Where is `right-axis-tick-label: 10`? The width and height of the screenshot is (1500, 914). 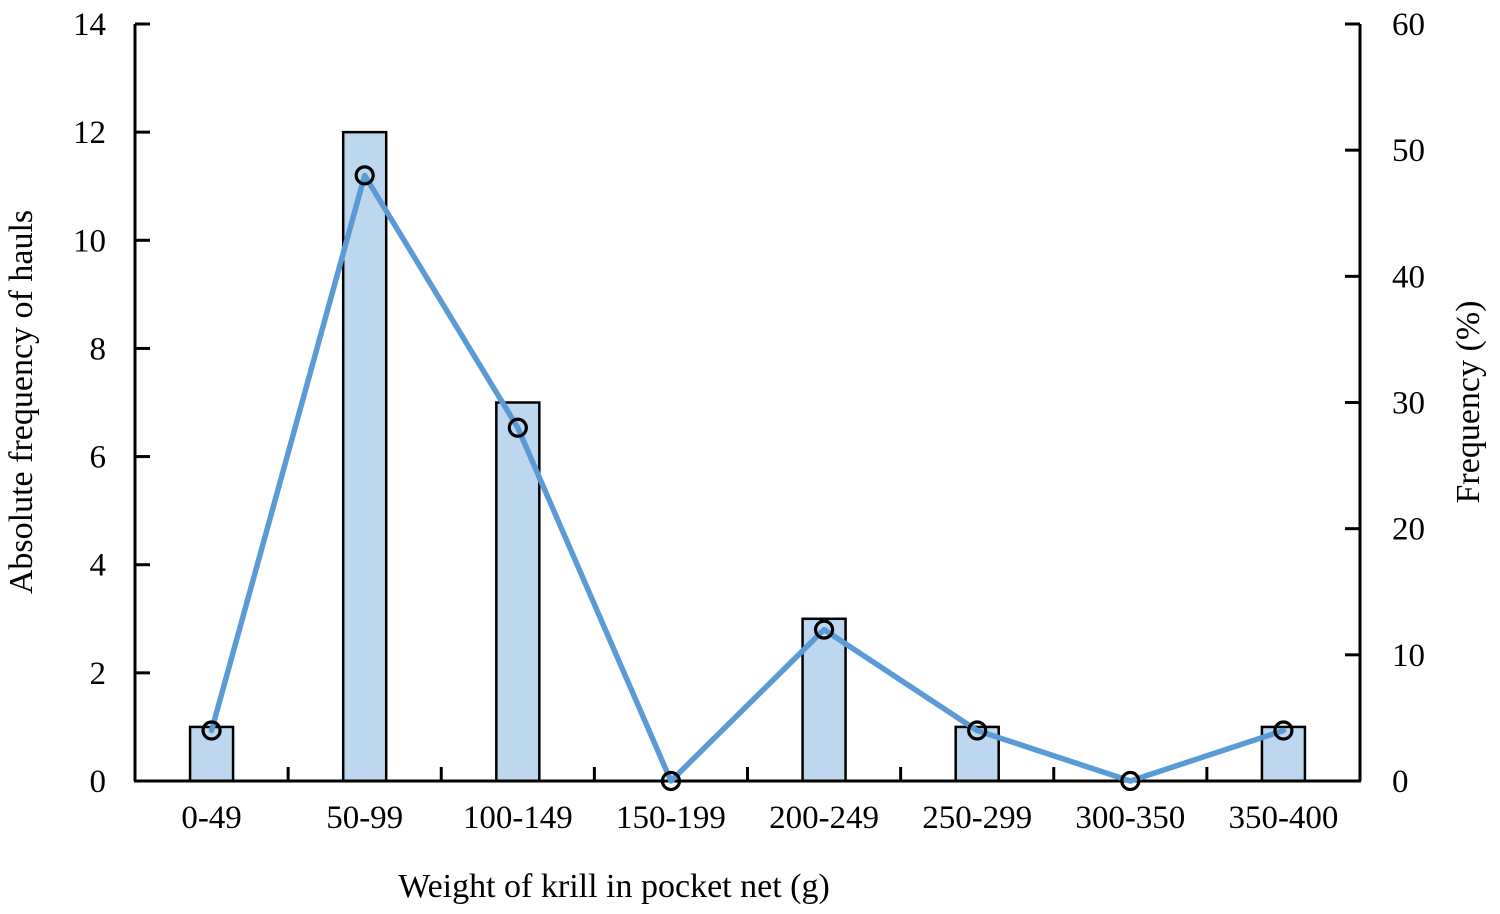
right-axis-tick-label: 10 is located at coordinates (1408, 656).